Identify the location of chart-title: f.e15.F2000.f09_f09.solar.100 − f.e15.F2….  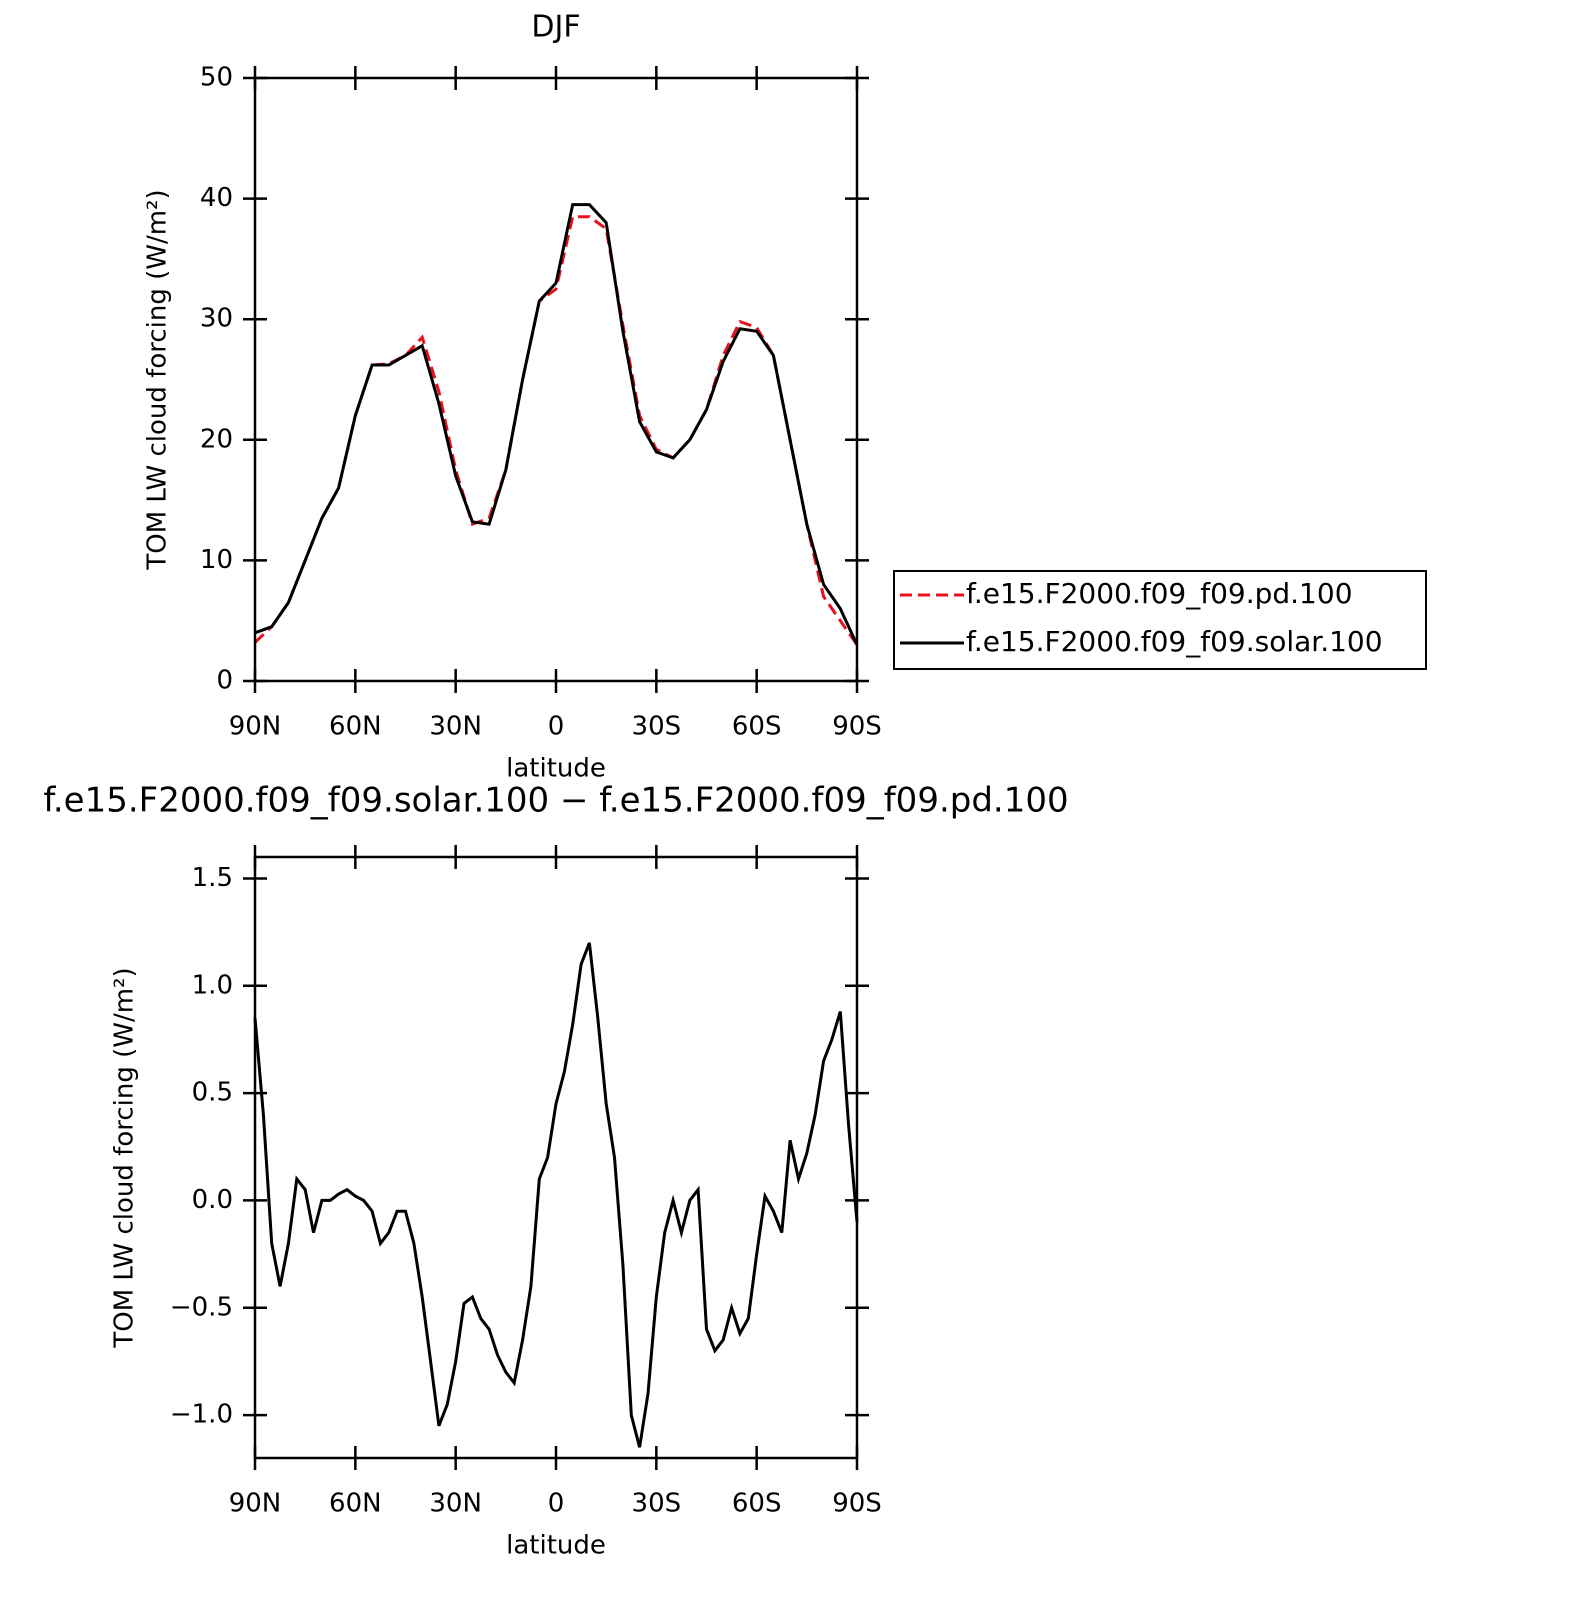
(555, 801).